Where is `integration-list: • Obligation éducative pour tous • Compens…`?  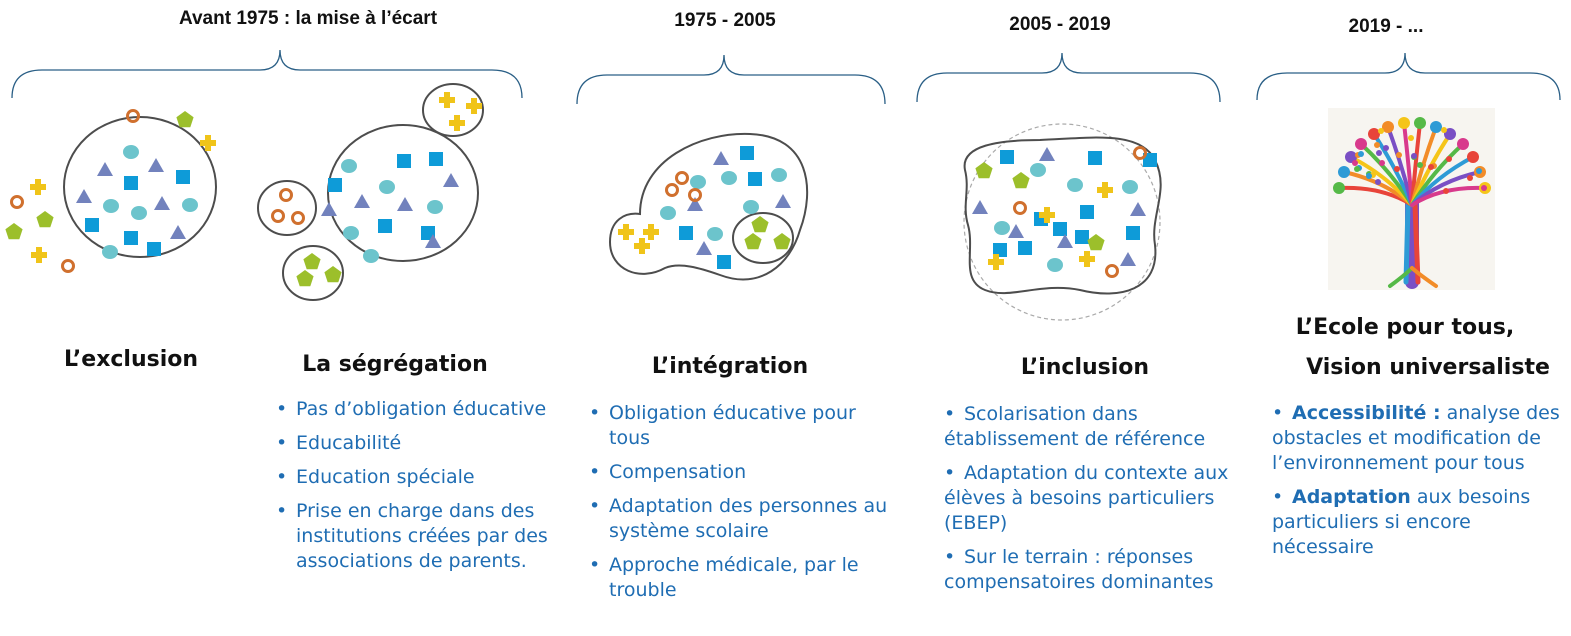
integration-list: • Obligation éducative pour tous • Compens… is located at coordinates (744, 506).